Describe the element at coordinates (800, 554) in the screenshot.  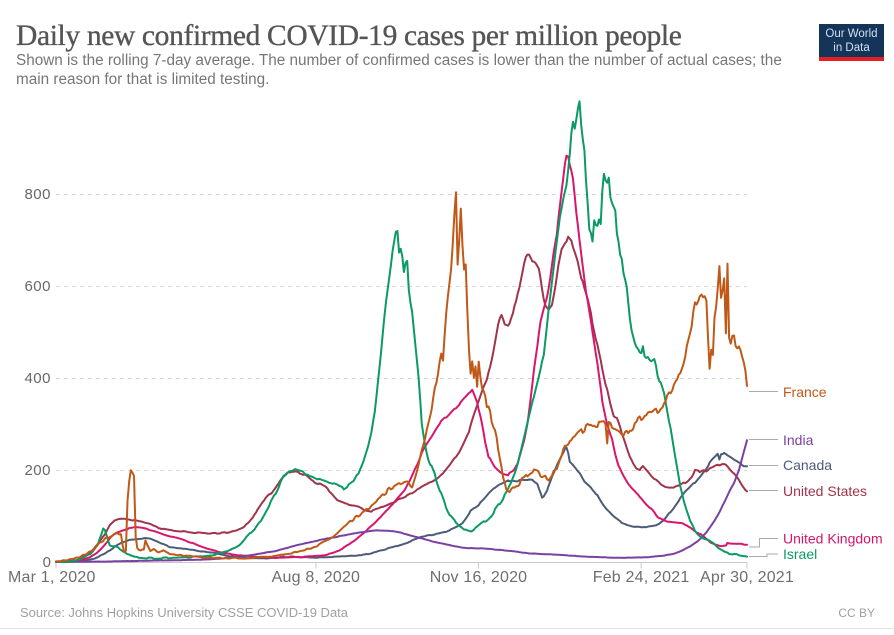
I see `svg-text: Israel` at that location.